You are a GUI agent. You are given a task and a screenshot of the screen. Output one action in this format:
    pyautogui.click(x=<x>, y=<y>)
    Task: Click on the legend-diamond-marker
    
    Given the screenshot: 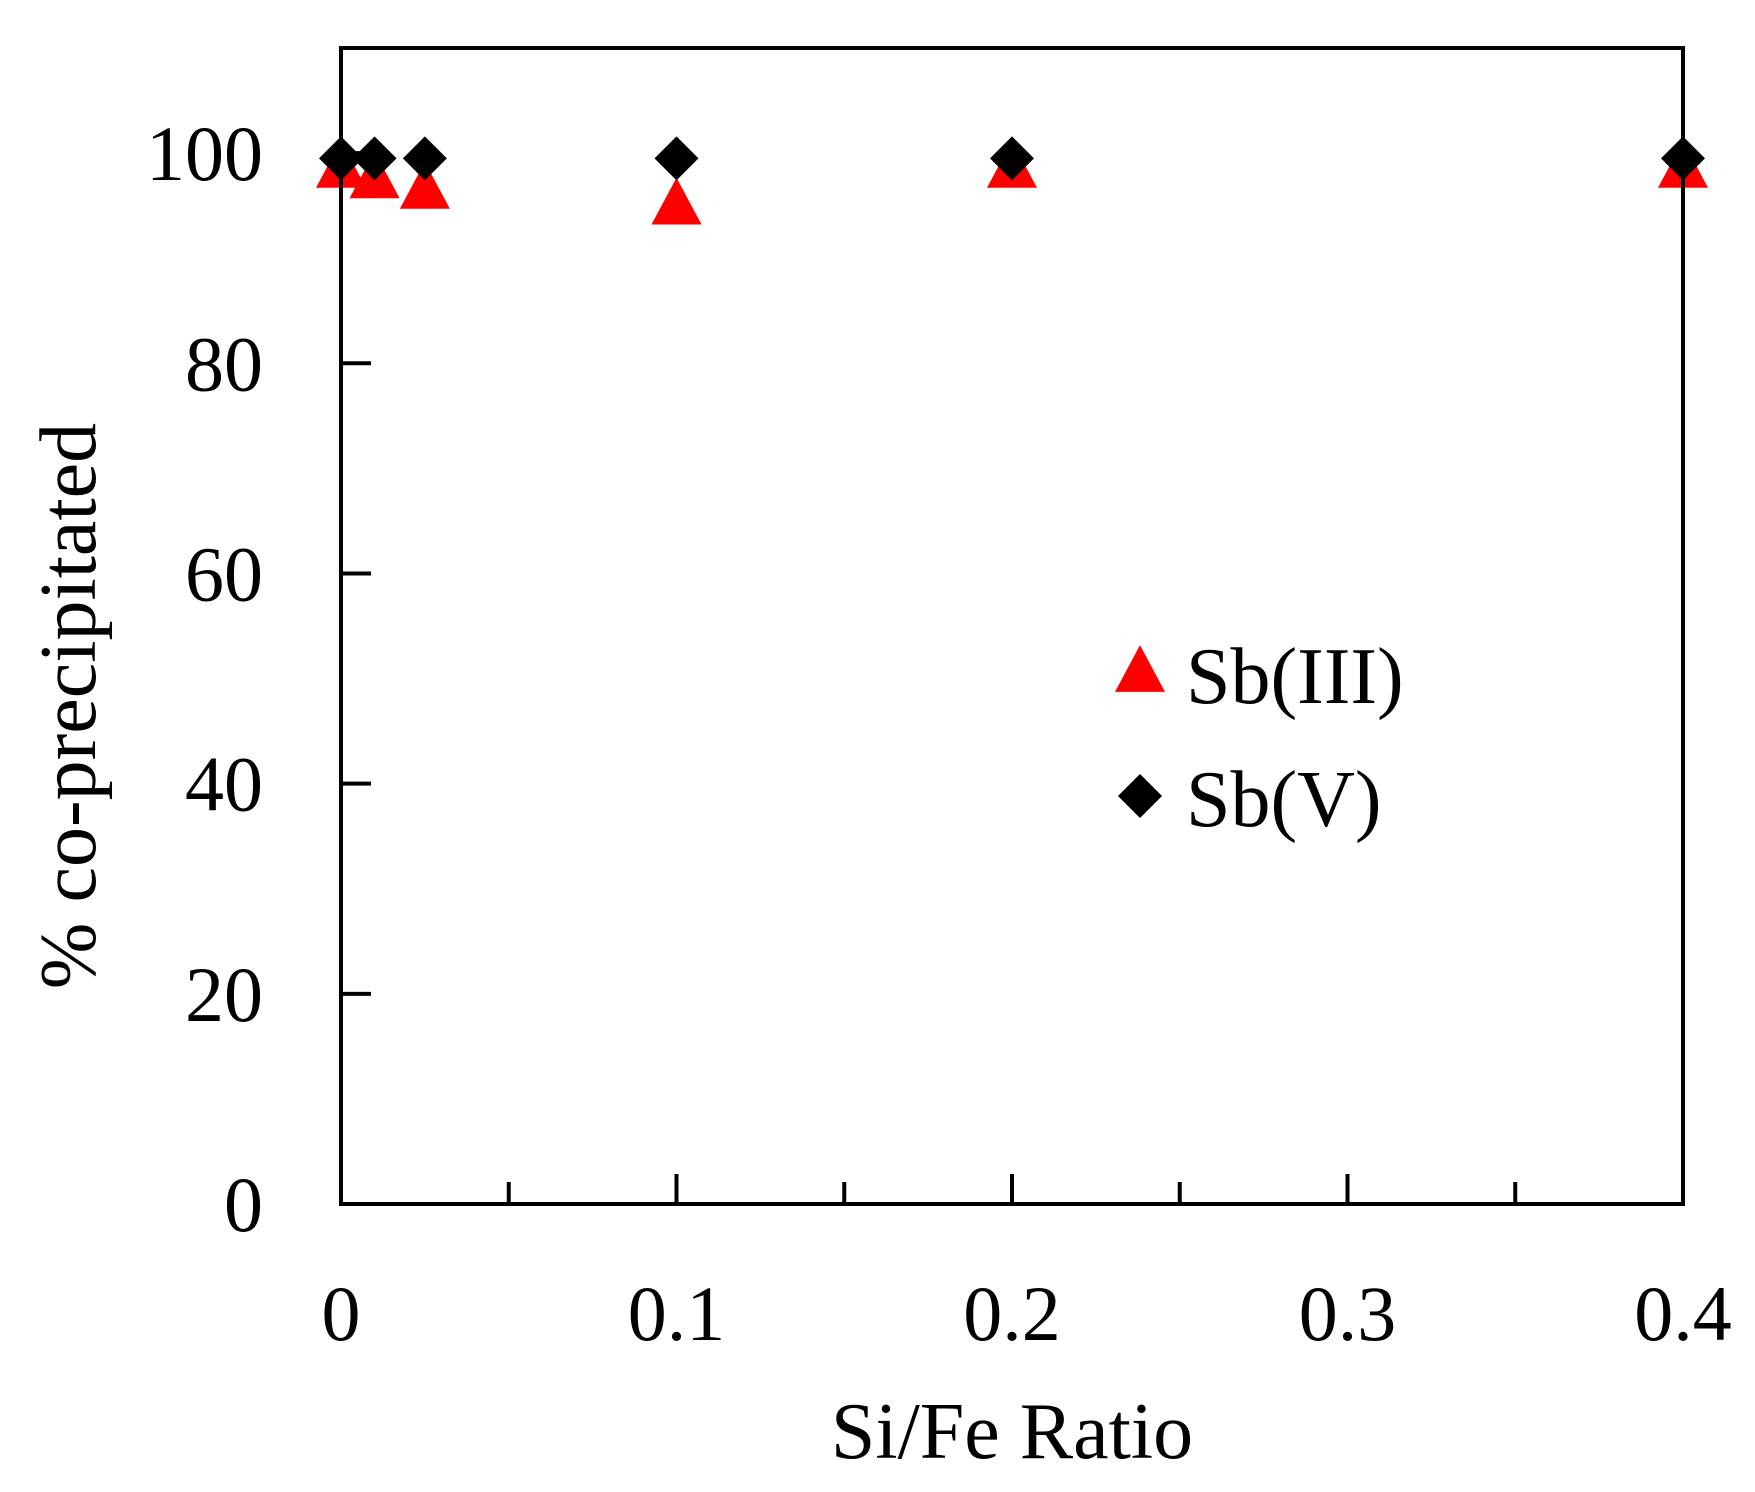 What is the action you would take?
    pyautogui.click(x=1140, y=796)
    